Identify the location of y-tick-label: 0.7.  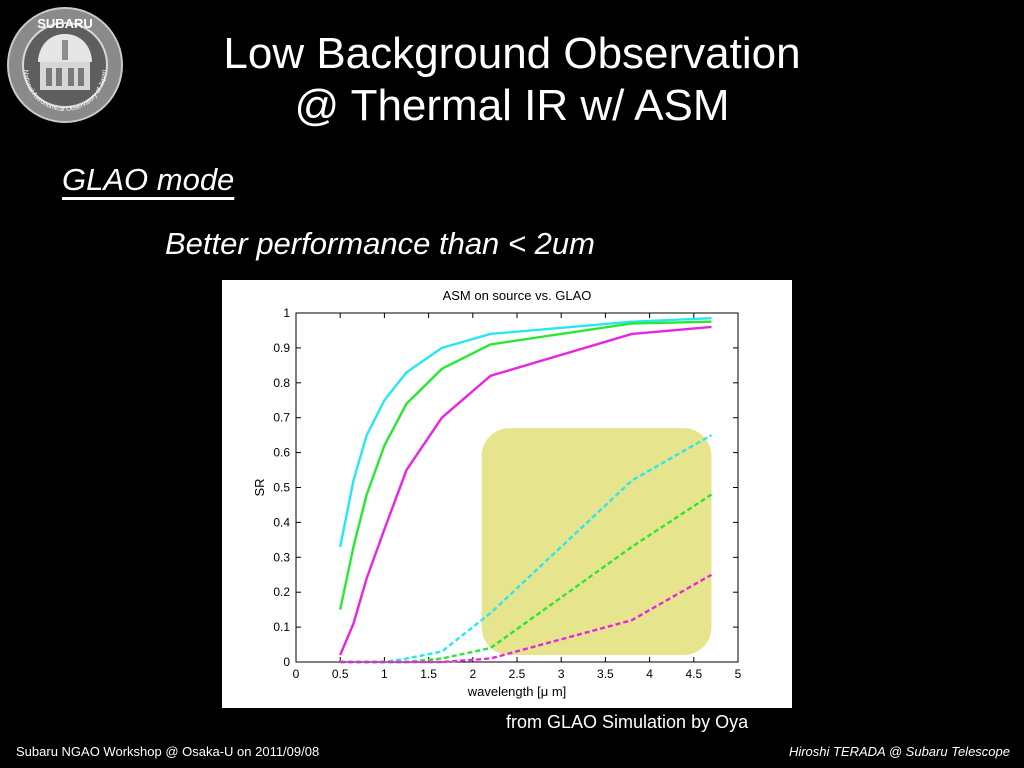
(281, 418).